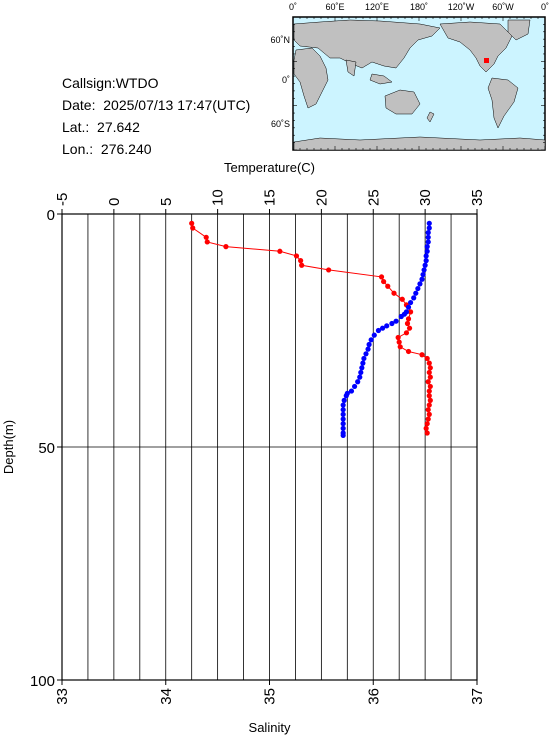 This screenshot has width=553, height=736. Describe the element at coordinates (519, 30) in the screenshot. I see `land-greenland` at that location.